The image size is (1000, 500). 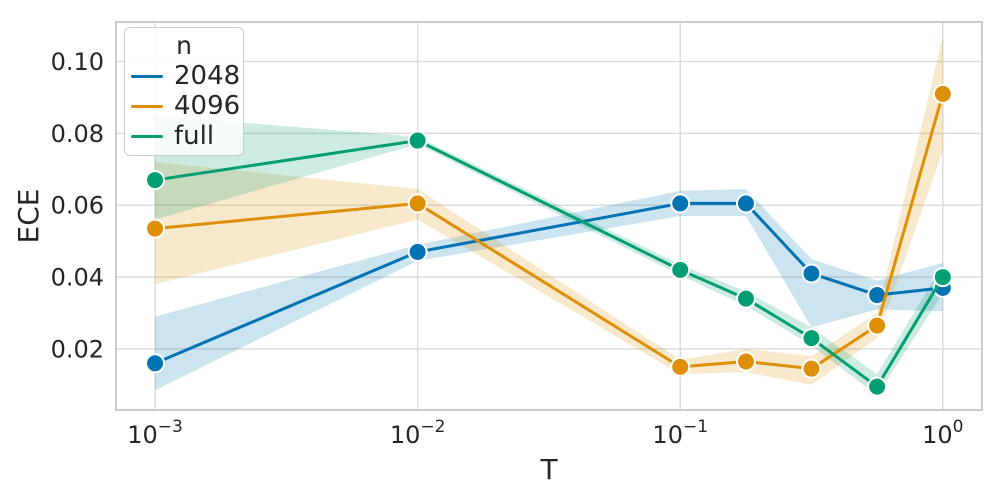 I want to click on legend-title: n, so click(x=184, y=45).